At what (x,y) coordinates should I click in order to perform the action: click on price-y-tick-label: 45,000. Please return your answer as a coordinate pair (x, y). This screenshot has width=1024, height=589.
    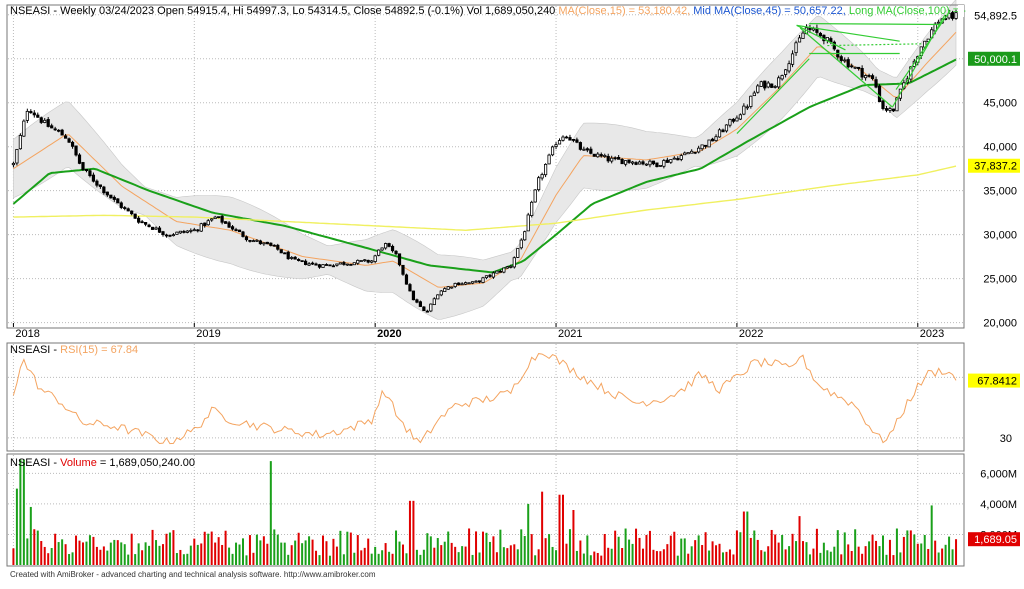
    Looking at the image, I should click on (1000, 104).